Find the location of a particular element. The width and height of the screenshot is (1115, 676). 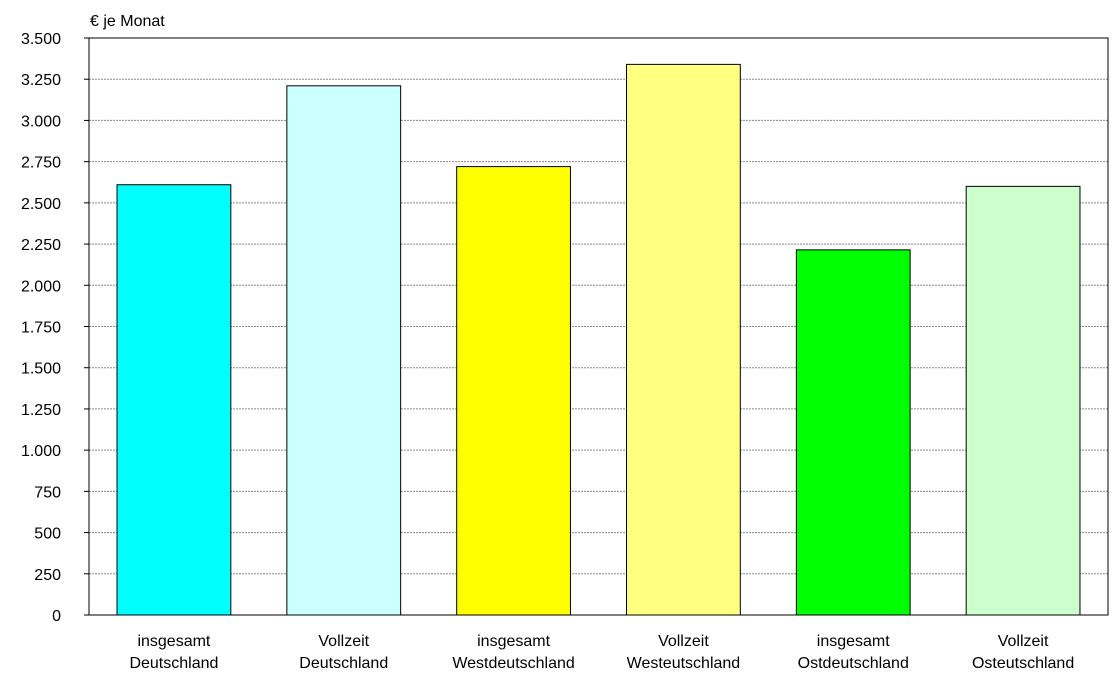

y-tick-label: 3.250 is located at coordinates (41, 80).